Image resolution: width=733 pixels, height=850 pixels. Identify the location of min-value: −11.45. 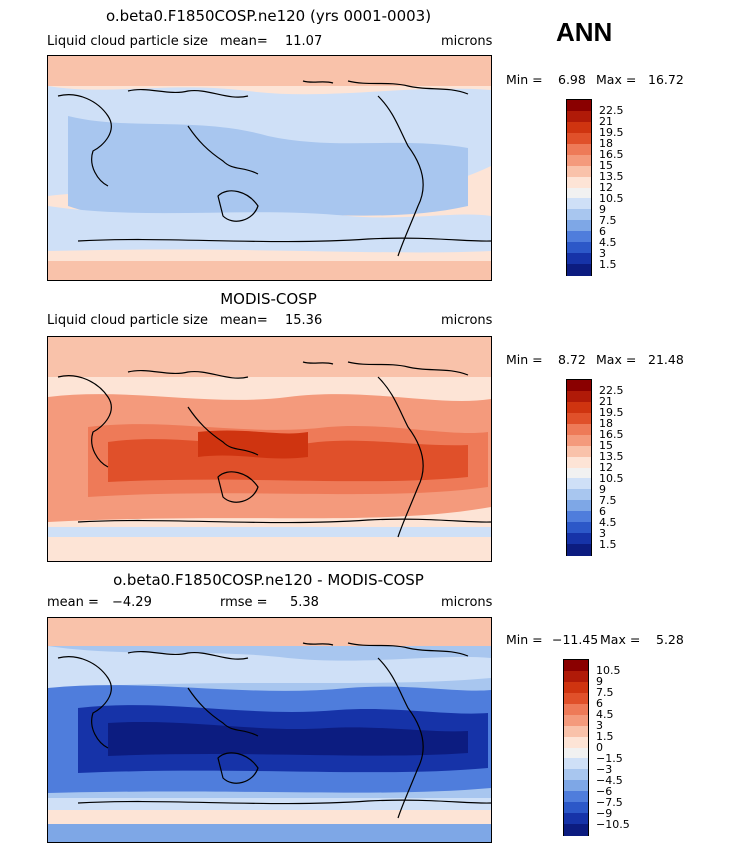
(575, 639).